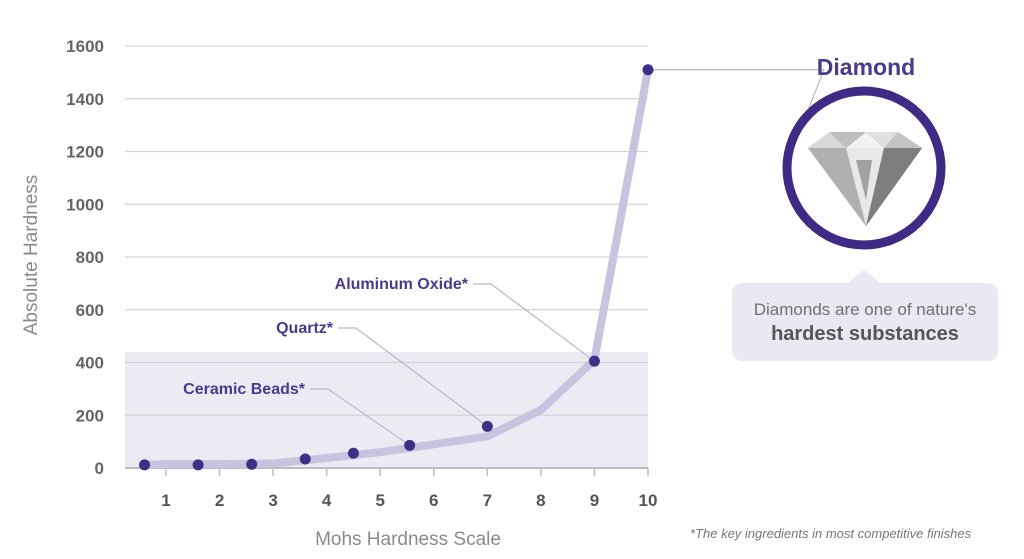 This screenshot has height=559, width=1024. Describe the element at coordinates (85, 152) in the screenshot. I see `y-tick-label: 1200` at that location.